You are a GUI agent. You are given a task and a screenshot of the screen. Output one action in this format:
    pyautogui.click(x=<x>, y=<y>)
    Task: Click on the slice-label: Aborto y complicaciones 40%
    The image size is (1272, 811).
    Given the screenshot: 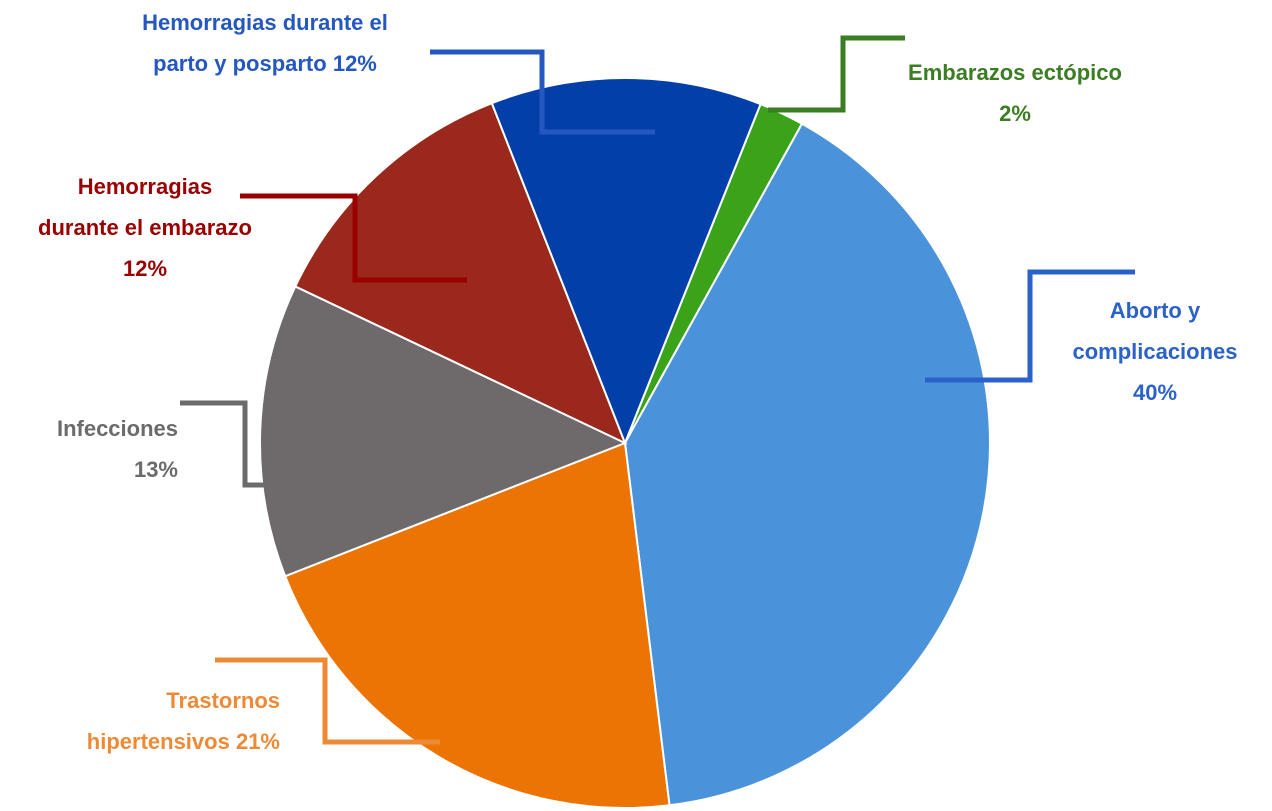 What is the action you would take?
    pyautogui.click(x=1155, y=351)
    